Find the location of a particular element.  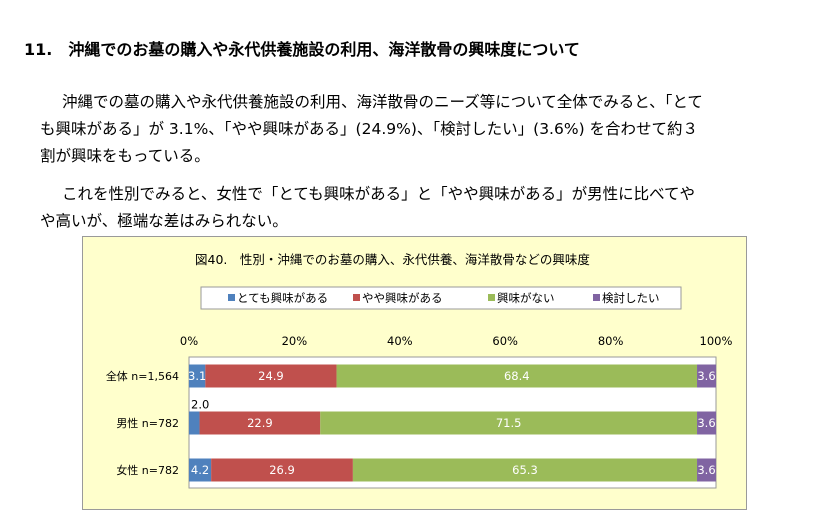

x-tick-label: 60% is located at coordinates (505, 341).